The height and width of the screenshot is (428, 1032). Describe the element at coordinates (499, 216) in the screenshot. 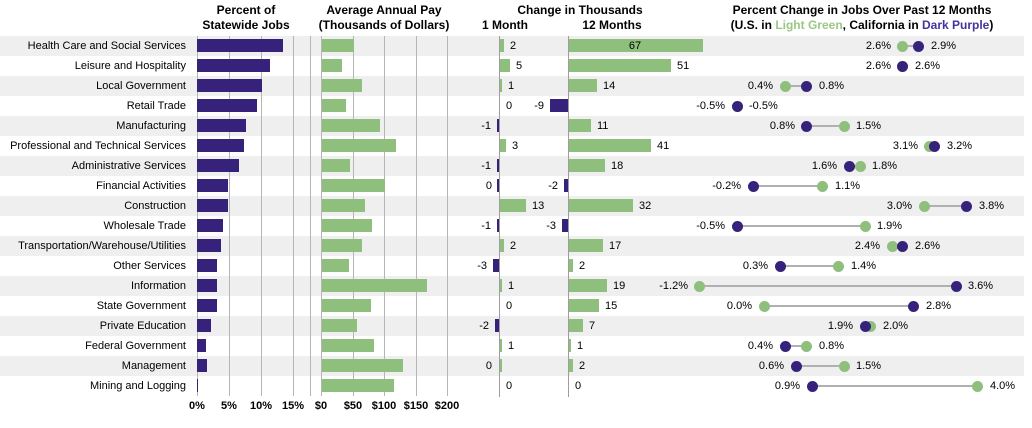

I see `one-month-axis` at that location.